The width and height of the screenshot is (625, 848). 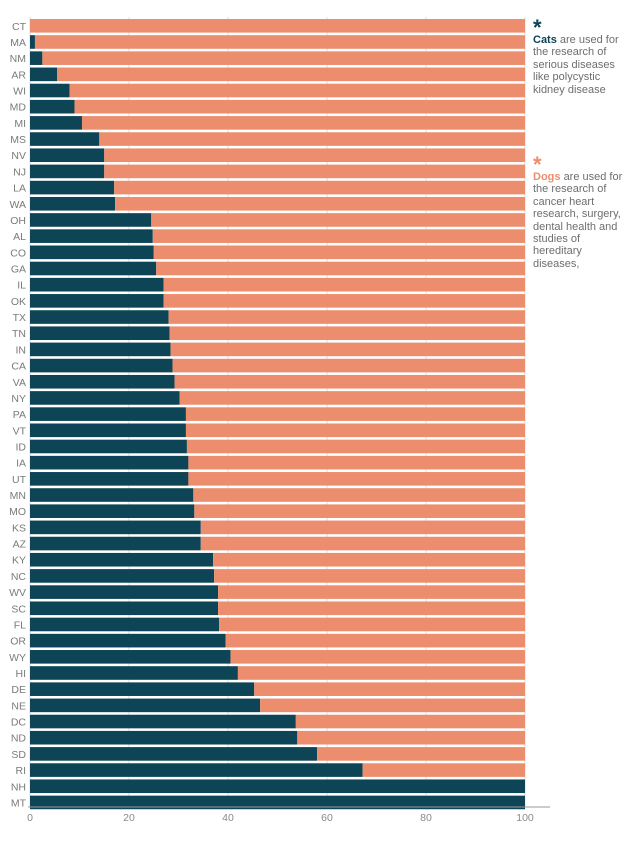 What do you see at coordinates (124, 592) in the screenshot?
I see `bar-cats-wv` at bounding box center [124, 592].